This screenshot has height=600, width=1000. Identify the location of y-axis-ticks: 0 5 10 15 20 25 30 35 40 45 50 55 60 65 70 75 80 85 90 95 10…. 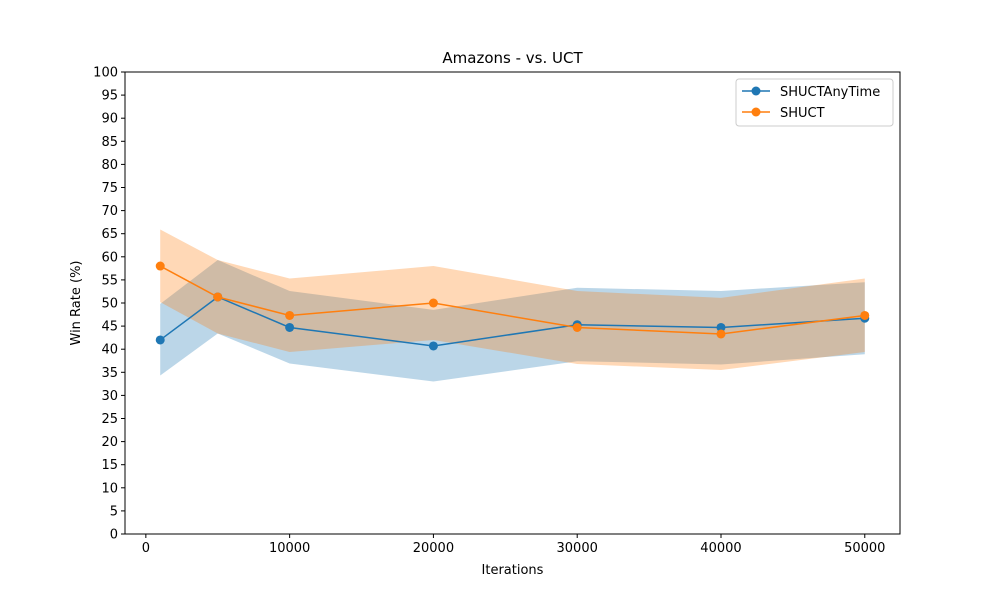
(109, 304).